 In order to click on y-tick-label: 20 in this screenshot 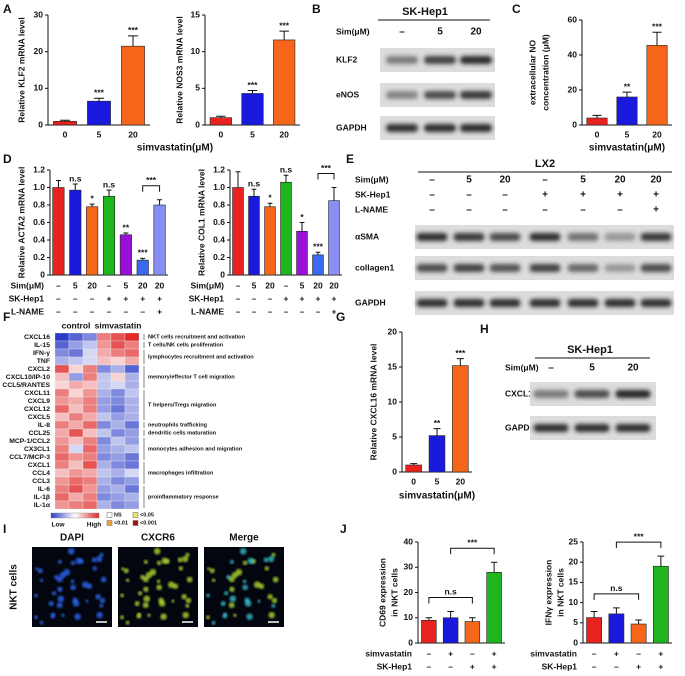, I will do `click(574, 561)`.